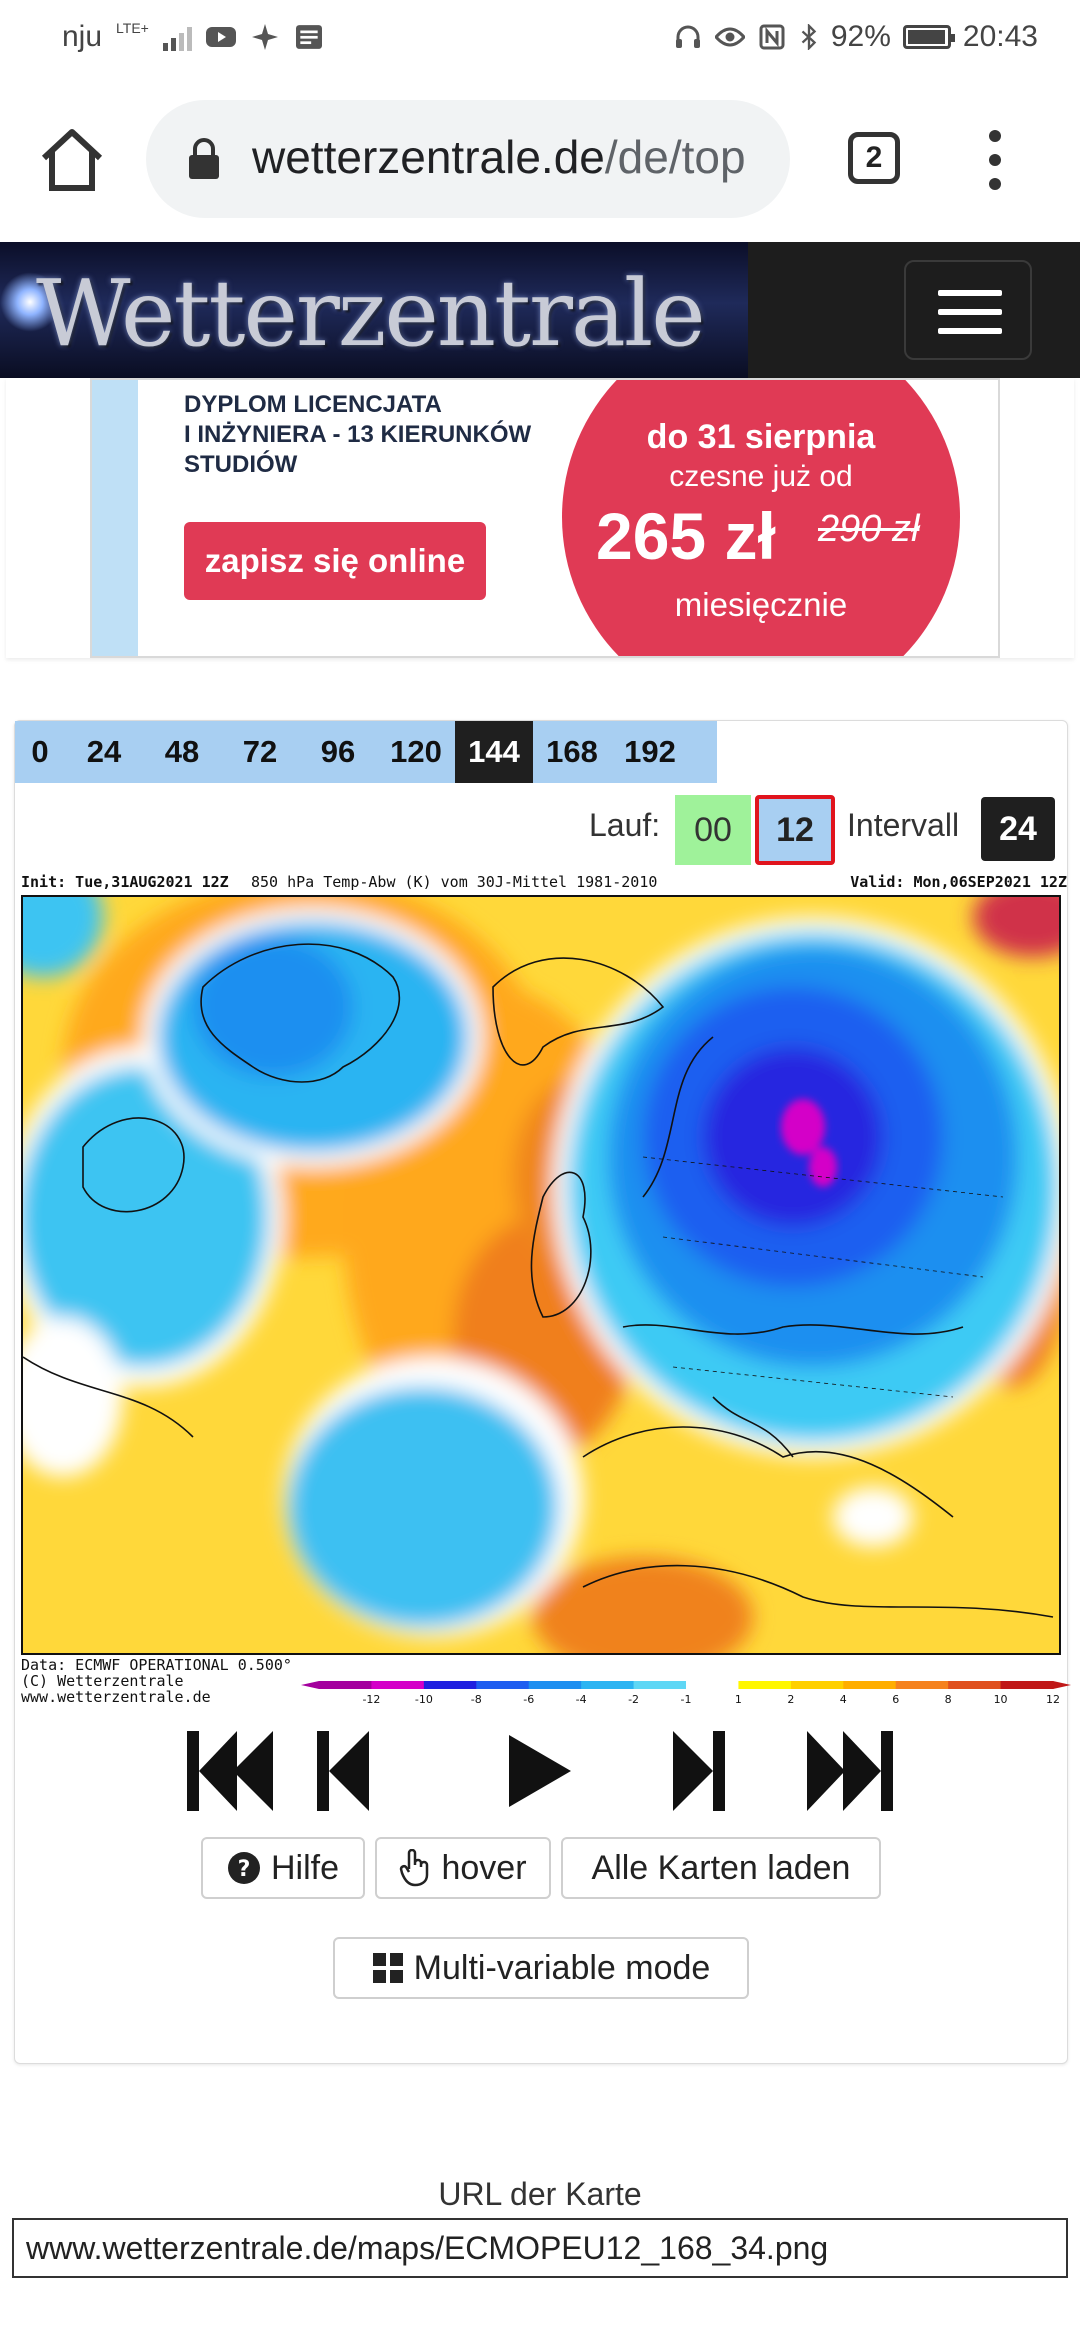  Describe the element at coordinates (72, 160) in the screenshot. I see `home-icon` at that location.